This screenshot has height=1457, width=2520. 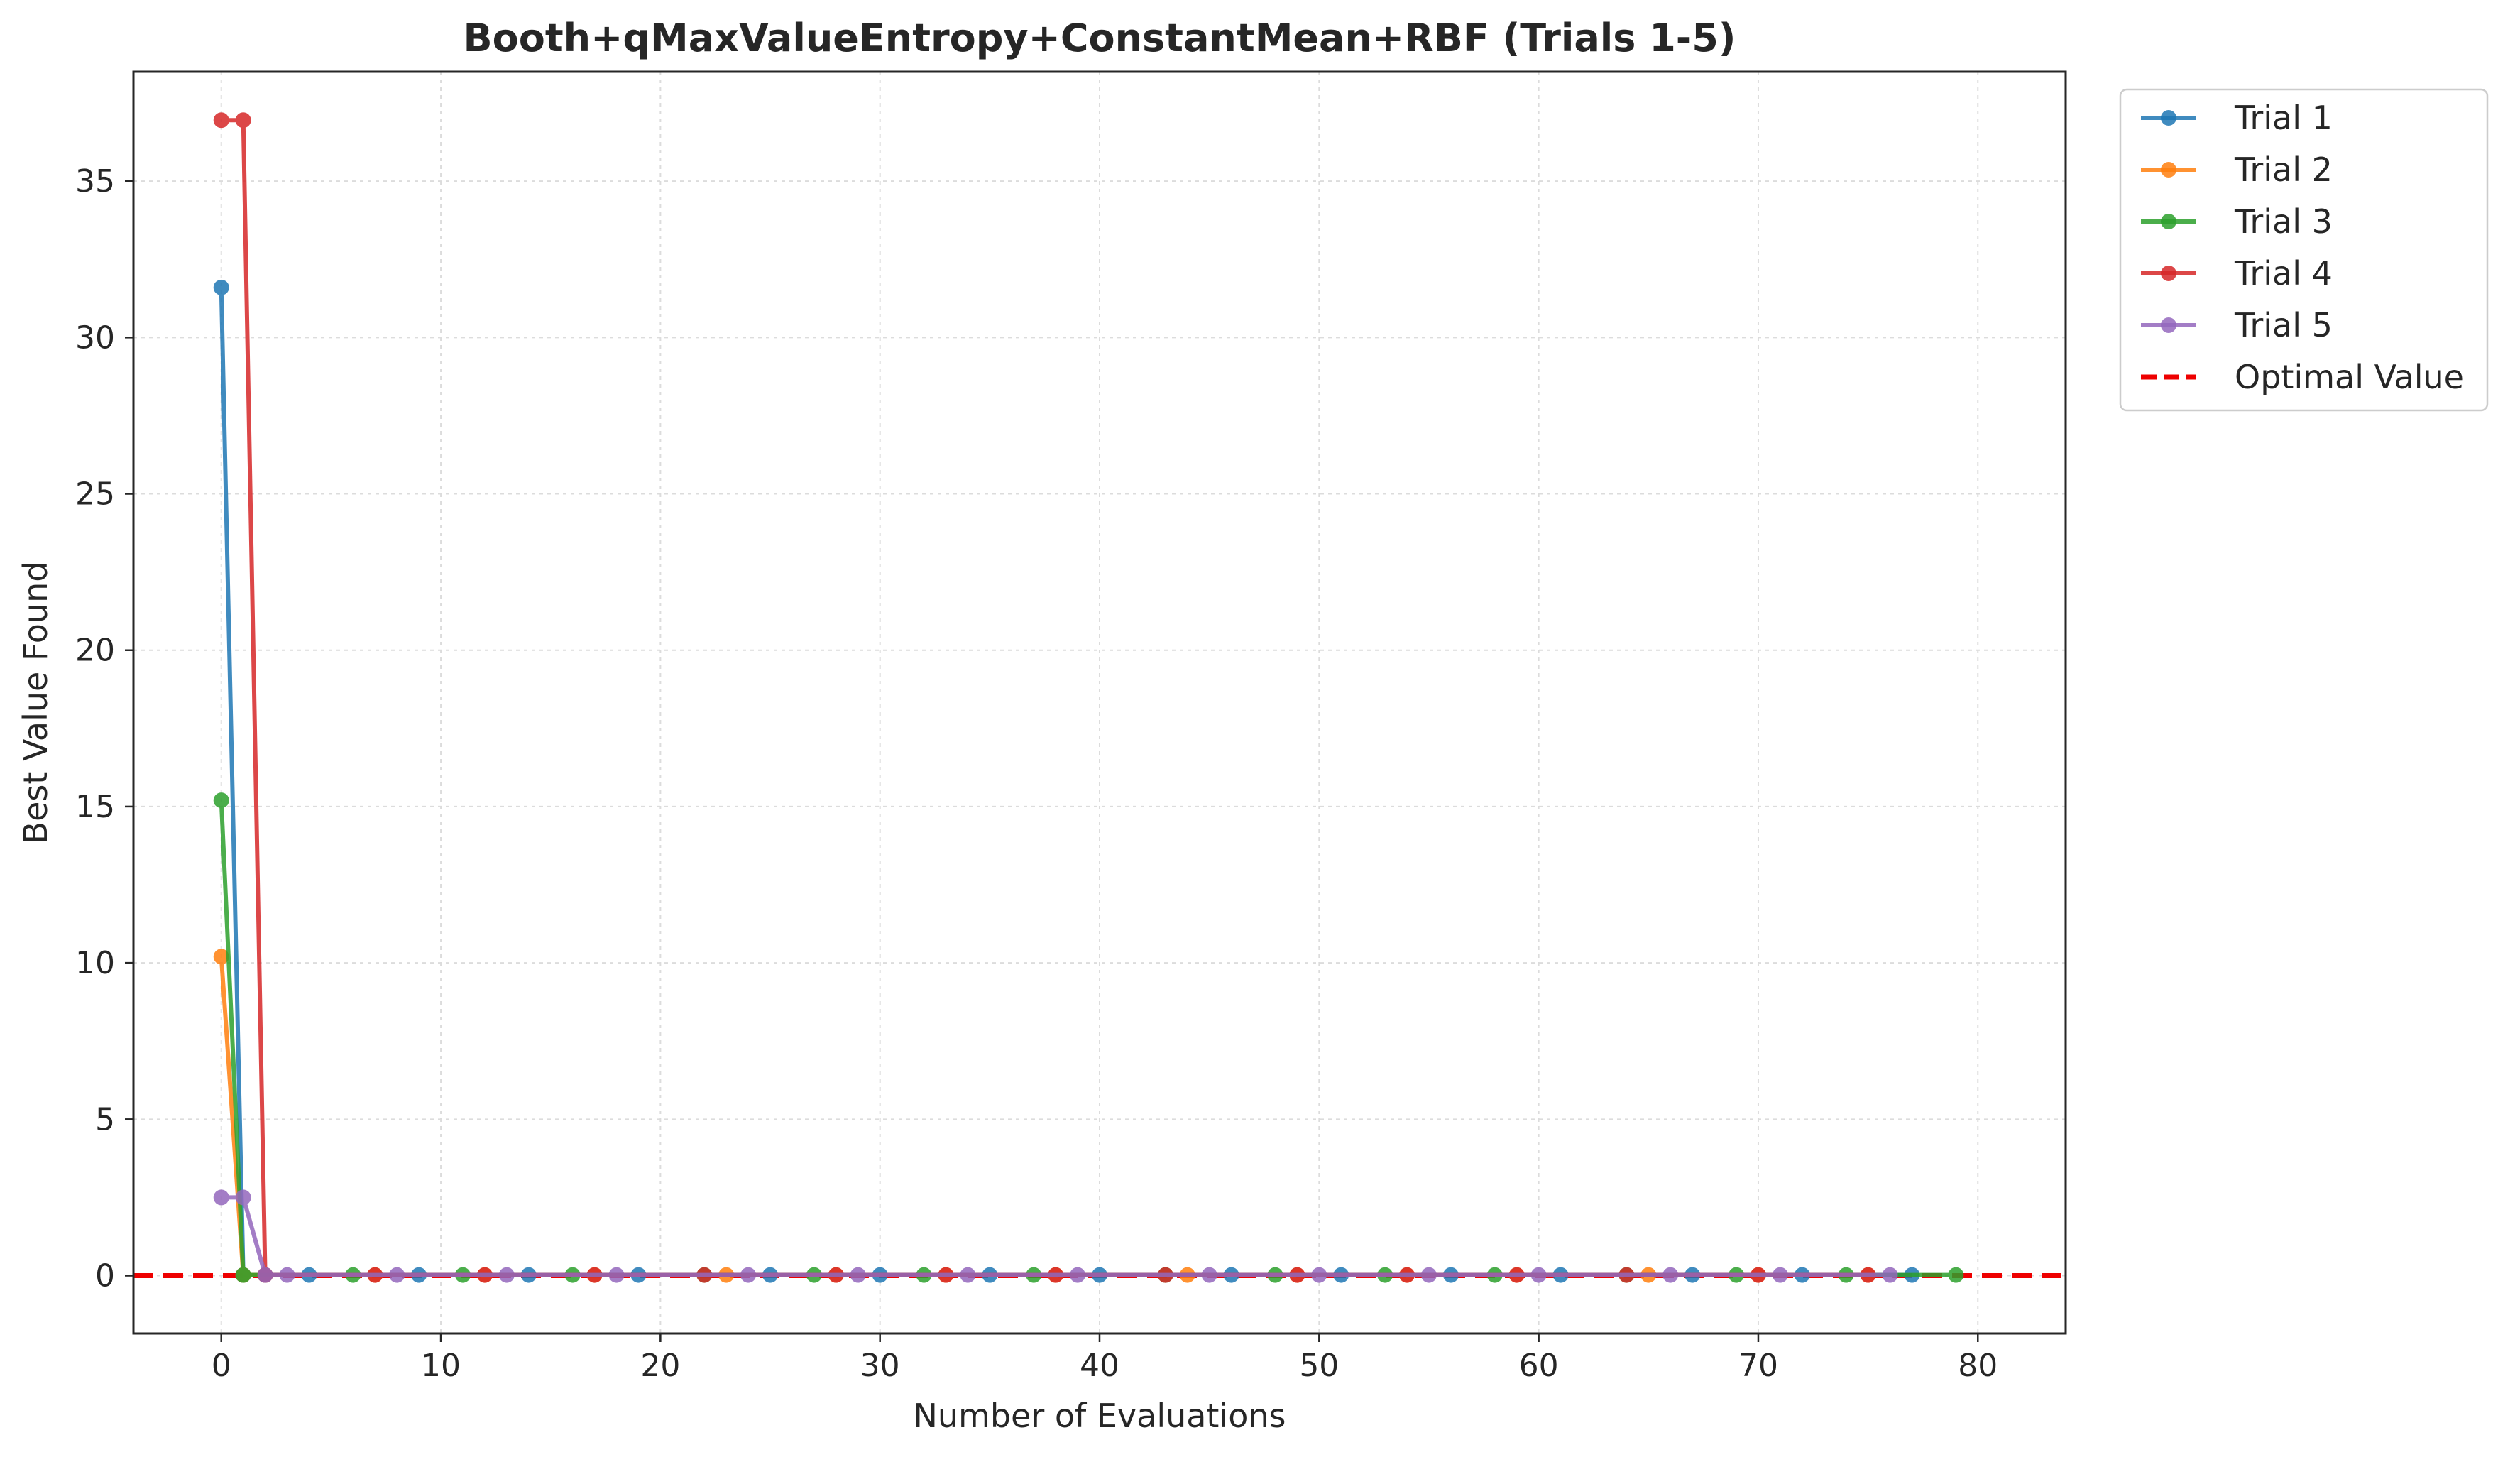 What do you see at coordinates (2349, 377) in the screenshot?
I see `legend-label: Optimal Value` at bounding box center [2349, 377].